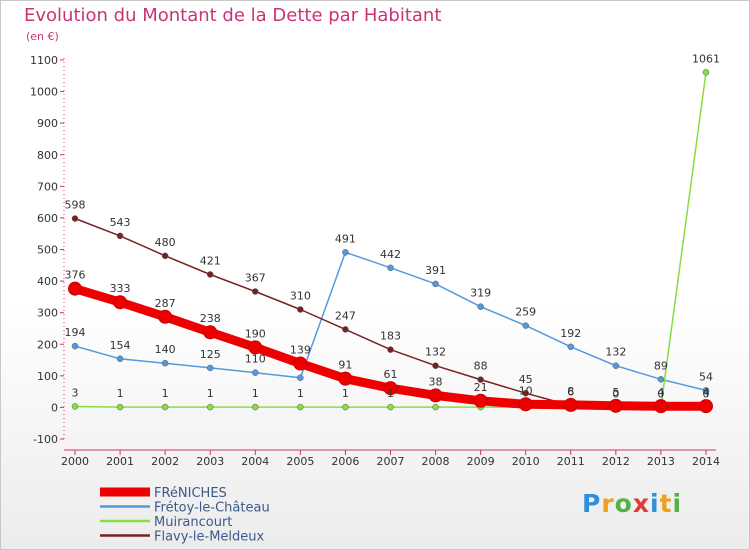 This screenshot has height=550, width=750. I want to click on data-label: 367, so click(255, 278).